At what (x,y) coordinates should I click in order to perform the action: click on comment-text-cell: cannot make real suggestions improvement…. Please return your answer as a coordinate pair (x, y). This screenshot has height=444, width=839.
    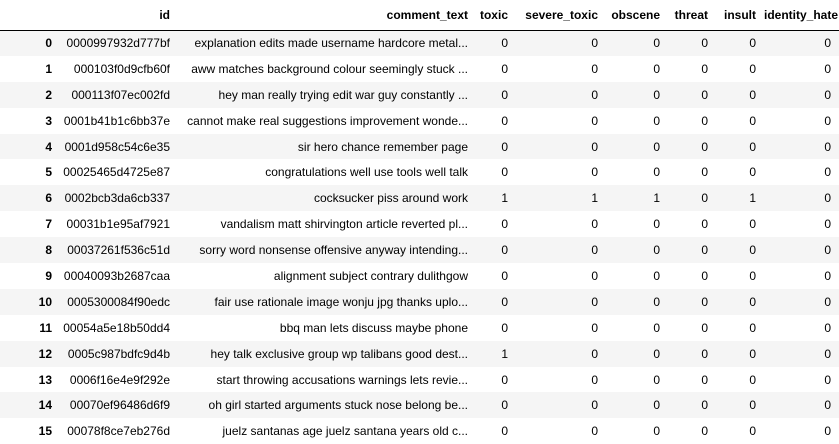
    Looking at the image, I should click on (327, 120).